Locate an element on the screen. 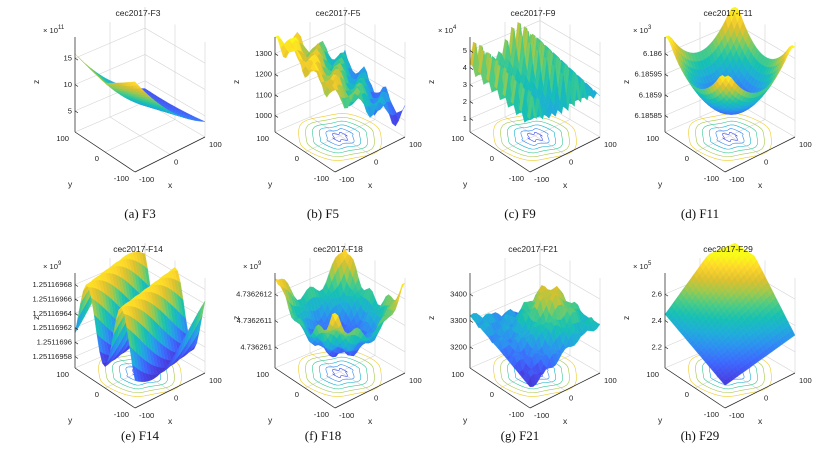  z-tick-label: 1100 is located at coordinates (264, 94).